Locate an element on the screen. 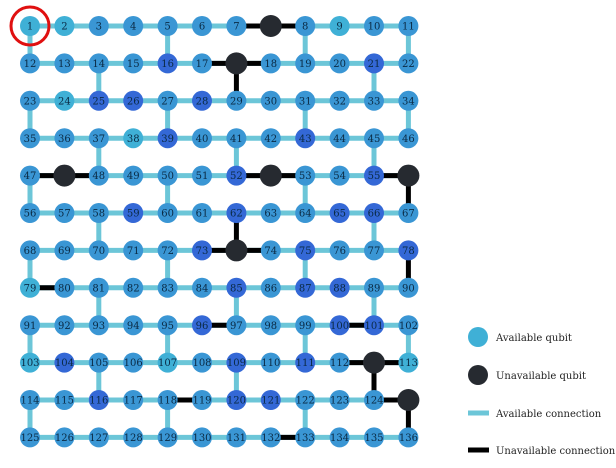 The height and width of the screenshot is (468, 616). qubit-label: 7 is located at coordinates (236, 27).